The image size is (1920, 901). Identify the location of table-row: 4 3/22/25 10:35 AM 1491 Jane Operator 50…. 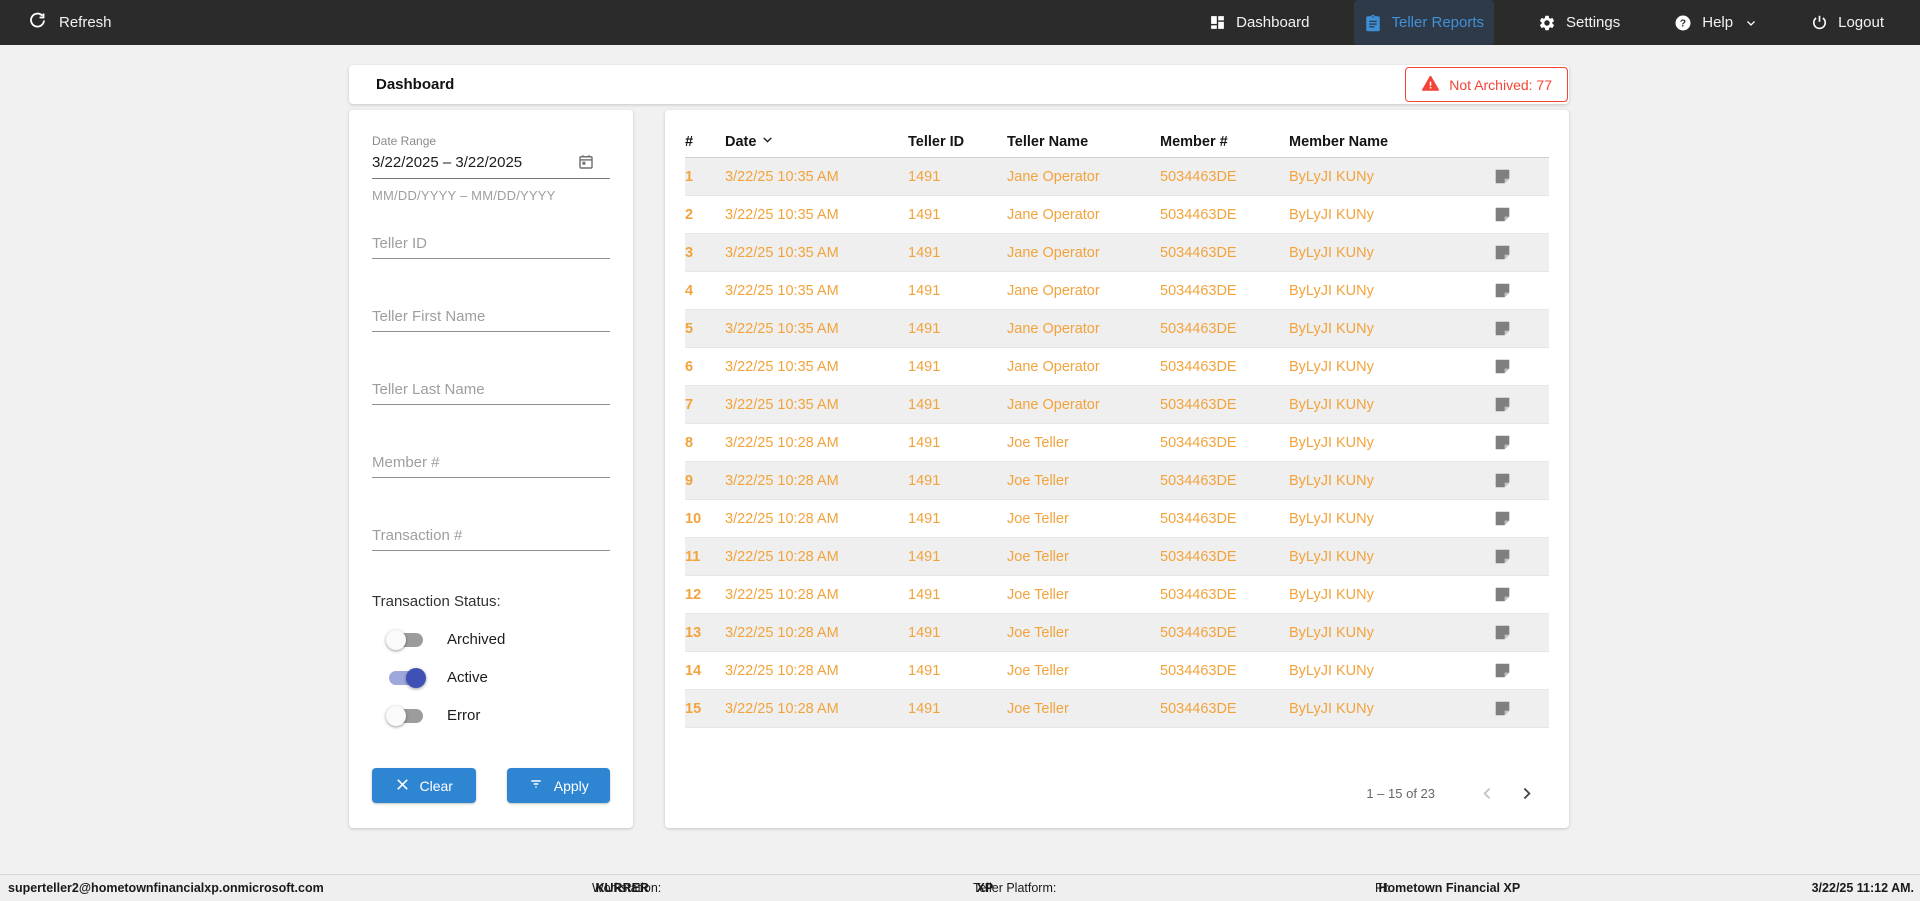
(1117, 291).